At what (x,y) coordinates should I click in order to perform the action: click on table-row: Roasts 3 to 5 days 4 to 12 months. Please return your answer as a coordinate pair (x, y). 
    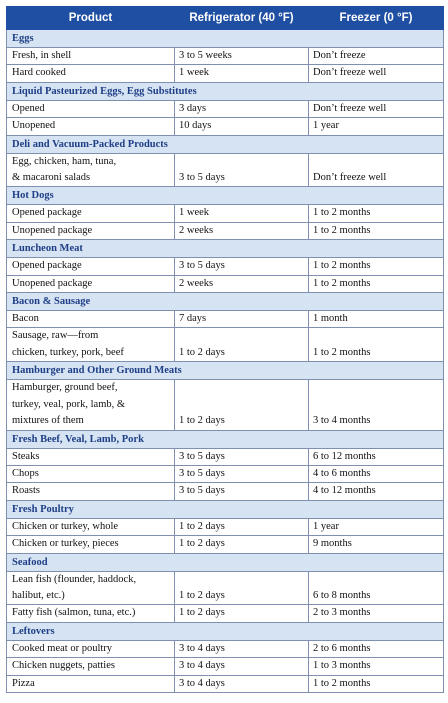
    Looking at the image, I should click on (225, 491).